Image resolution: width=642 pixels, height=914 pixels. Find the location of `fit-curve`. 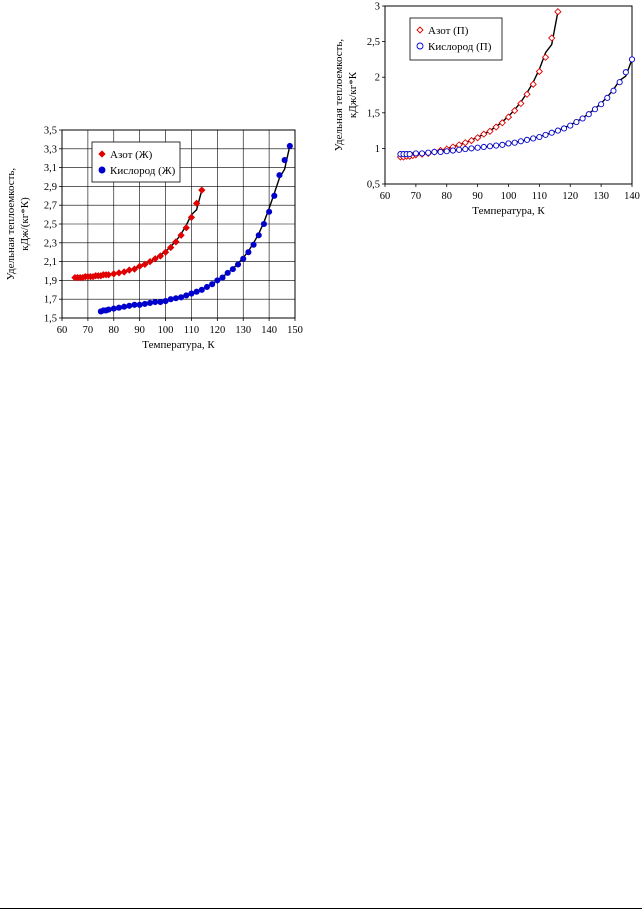

fit-curve is located at coordinates (516, 107).